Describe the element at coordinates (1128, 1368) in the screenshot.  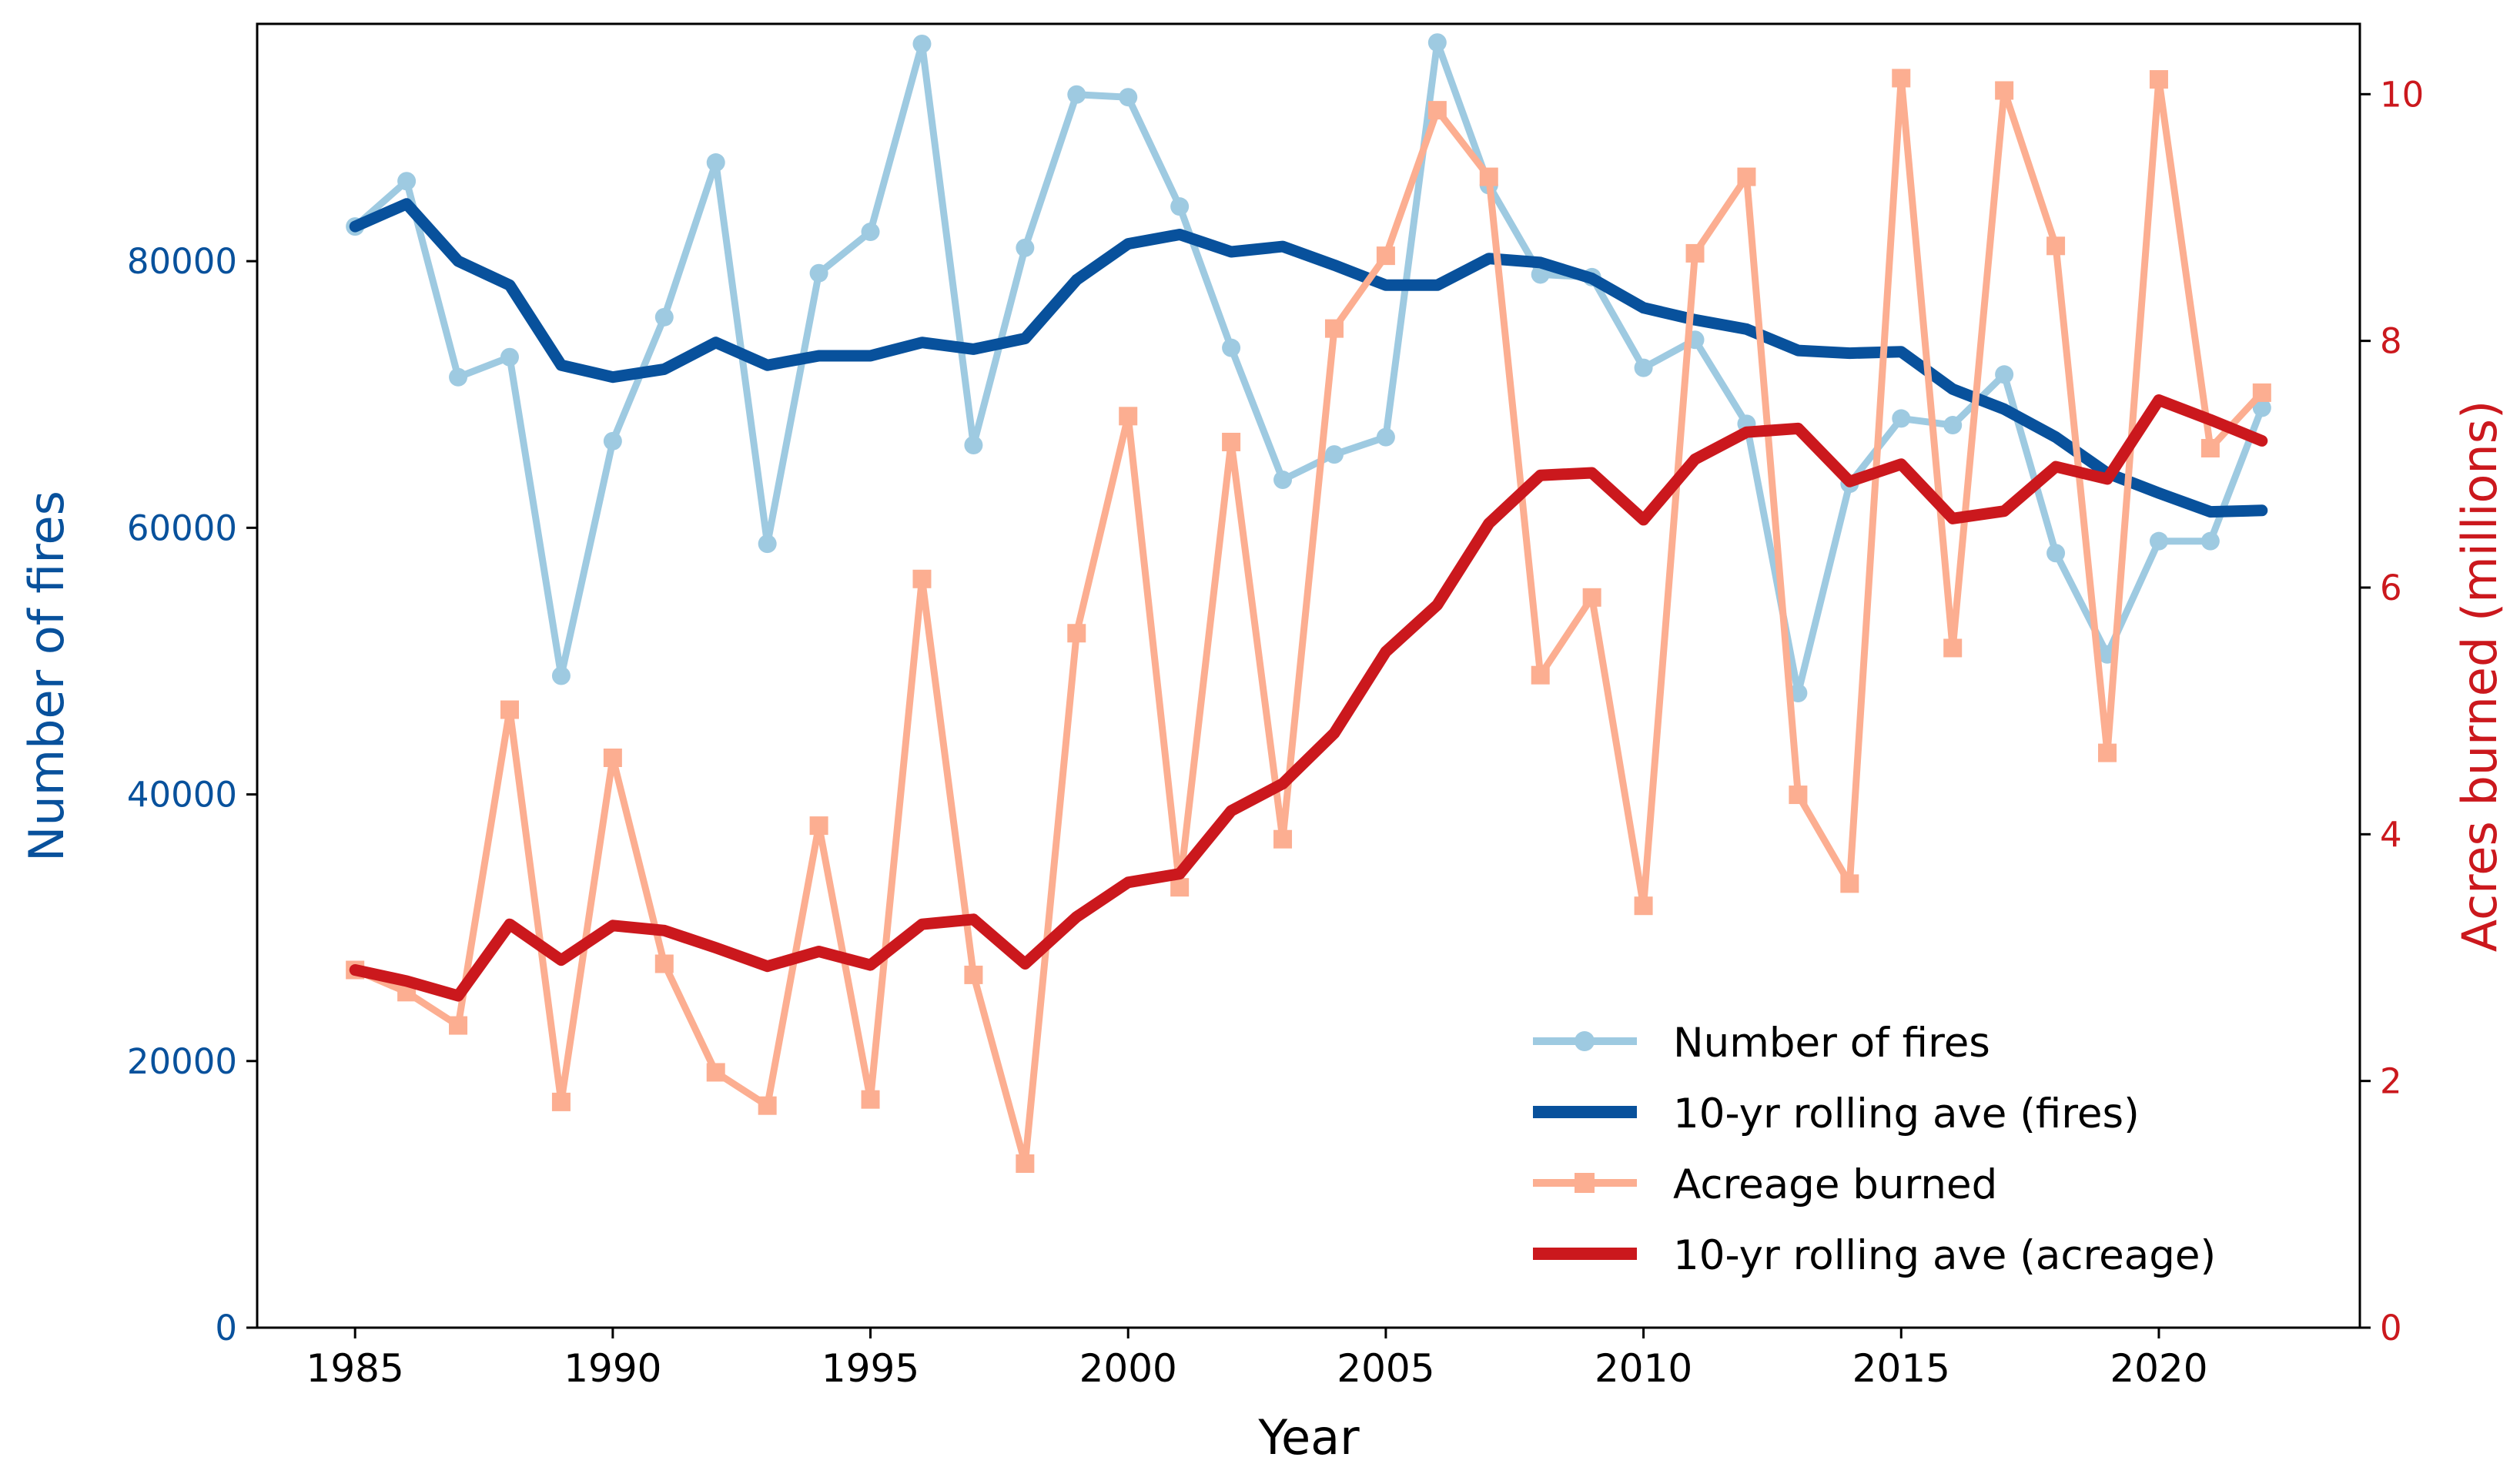
I see `x-tick-label: 2000` at that location.